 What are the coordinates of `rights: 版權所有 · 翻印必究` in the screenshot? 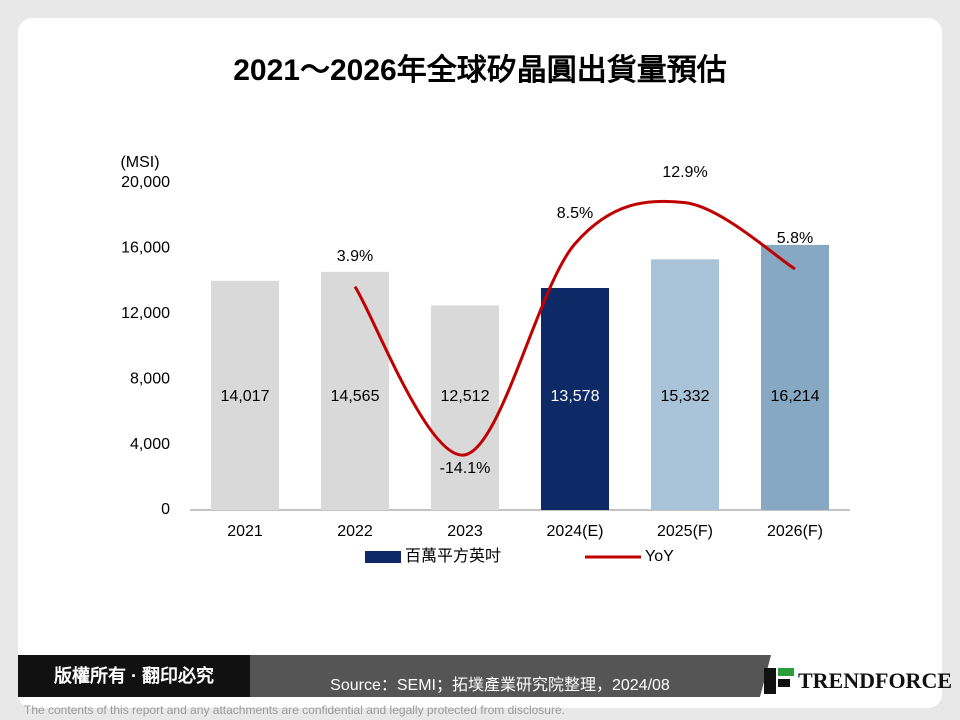 It's located at (134, 675).